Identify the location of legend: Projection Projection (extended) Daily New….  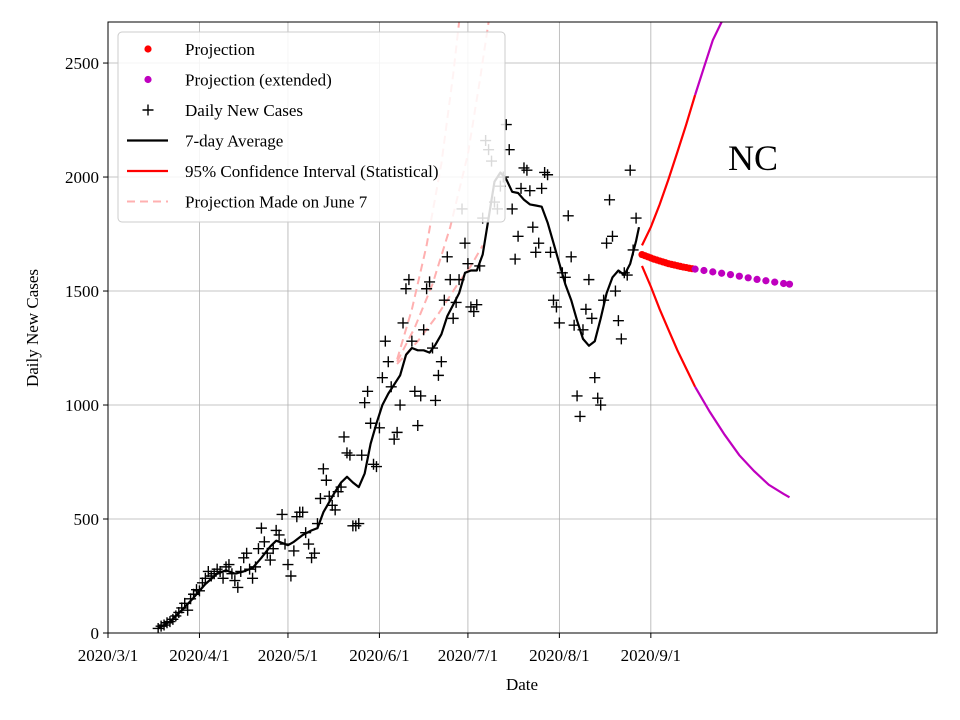
(311, 127).